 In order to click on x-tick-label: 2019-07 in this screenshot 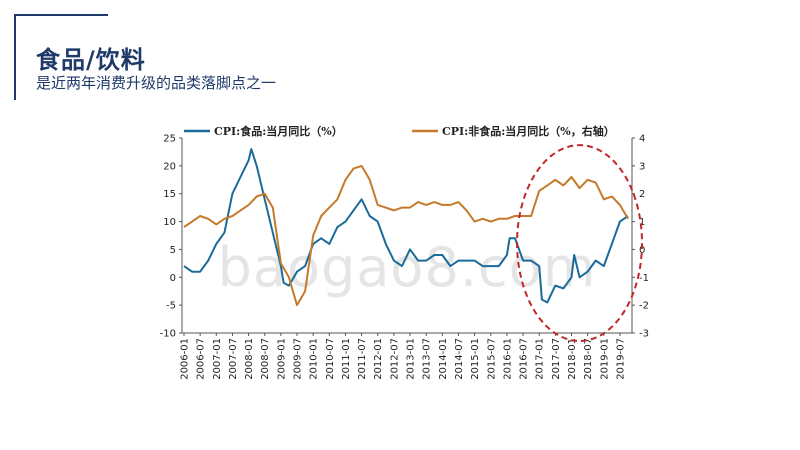, I will do `click(620, 359)`.